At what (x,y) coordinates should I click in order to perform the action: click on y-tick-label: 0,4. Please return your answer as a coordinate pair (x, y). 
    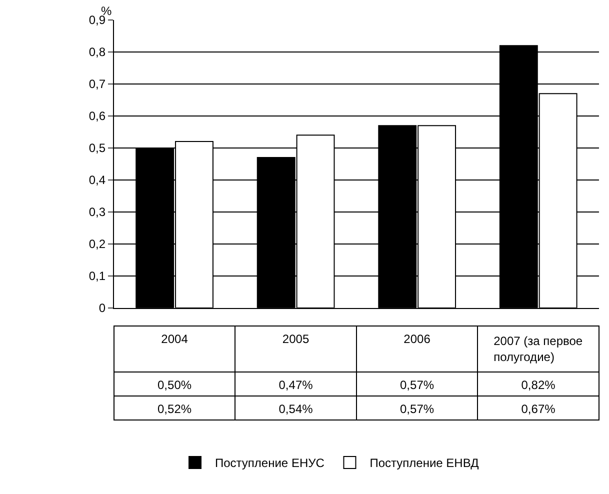
    Looking at the image, I should click on (97, 180).